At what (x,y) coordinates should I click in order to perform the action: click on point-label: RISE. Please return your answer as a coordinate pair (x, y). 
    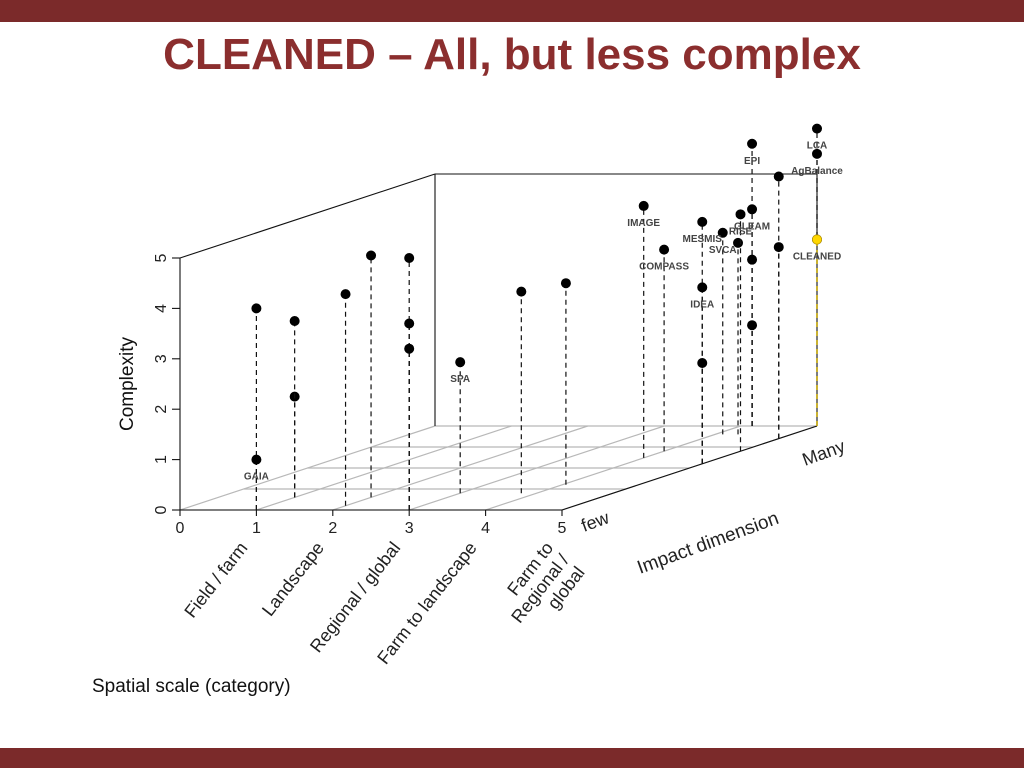
    Looking at the image, I should click on (741, 231).